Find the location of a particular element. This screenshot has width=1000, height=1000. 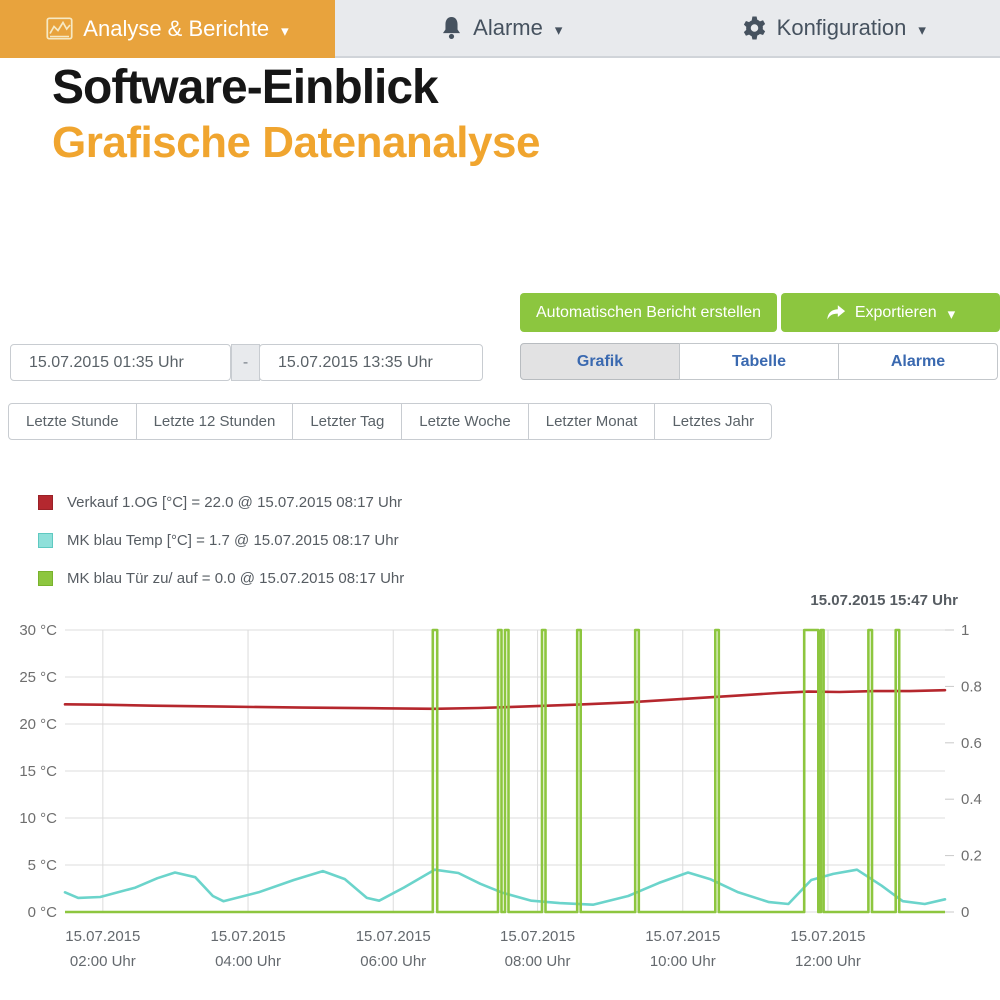

gear-icon is located at coordinates (754, 28).